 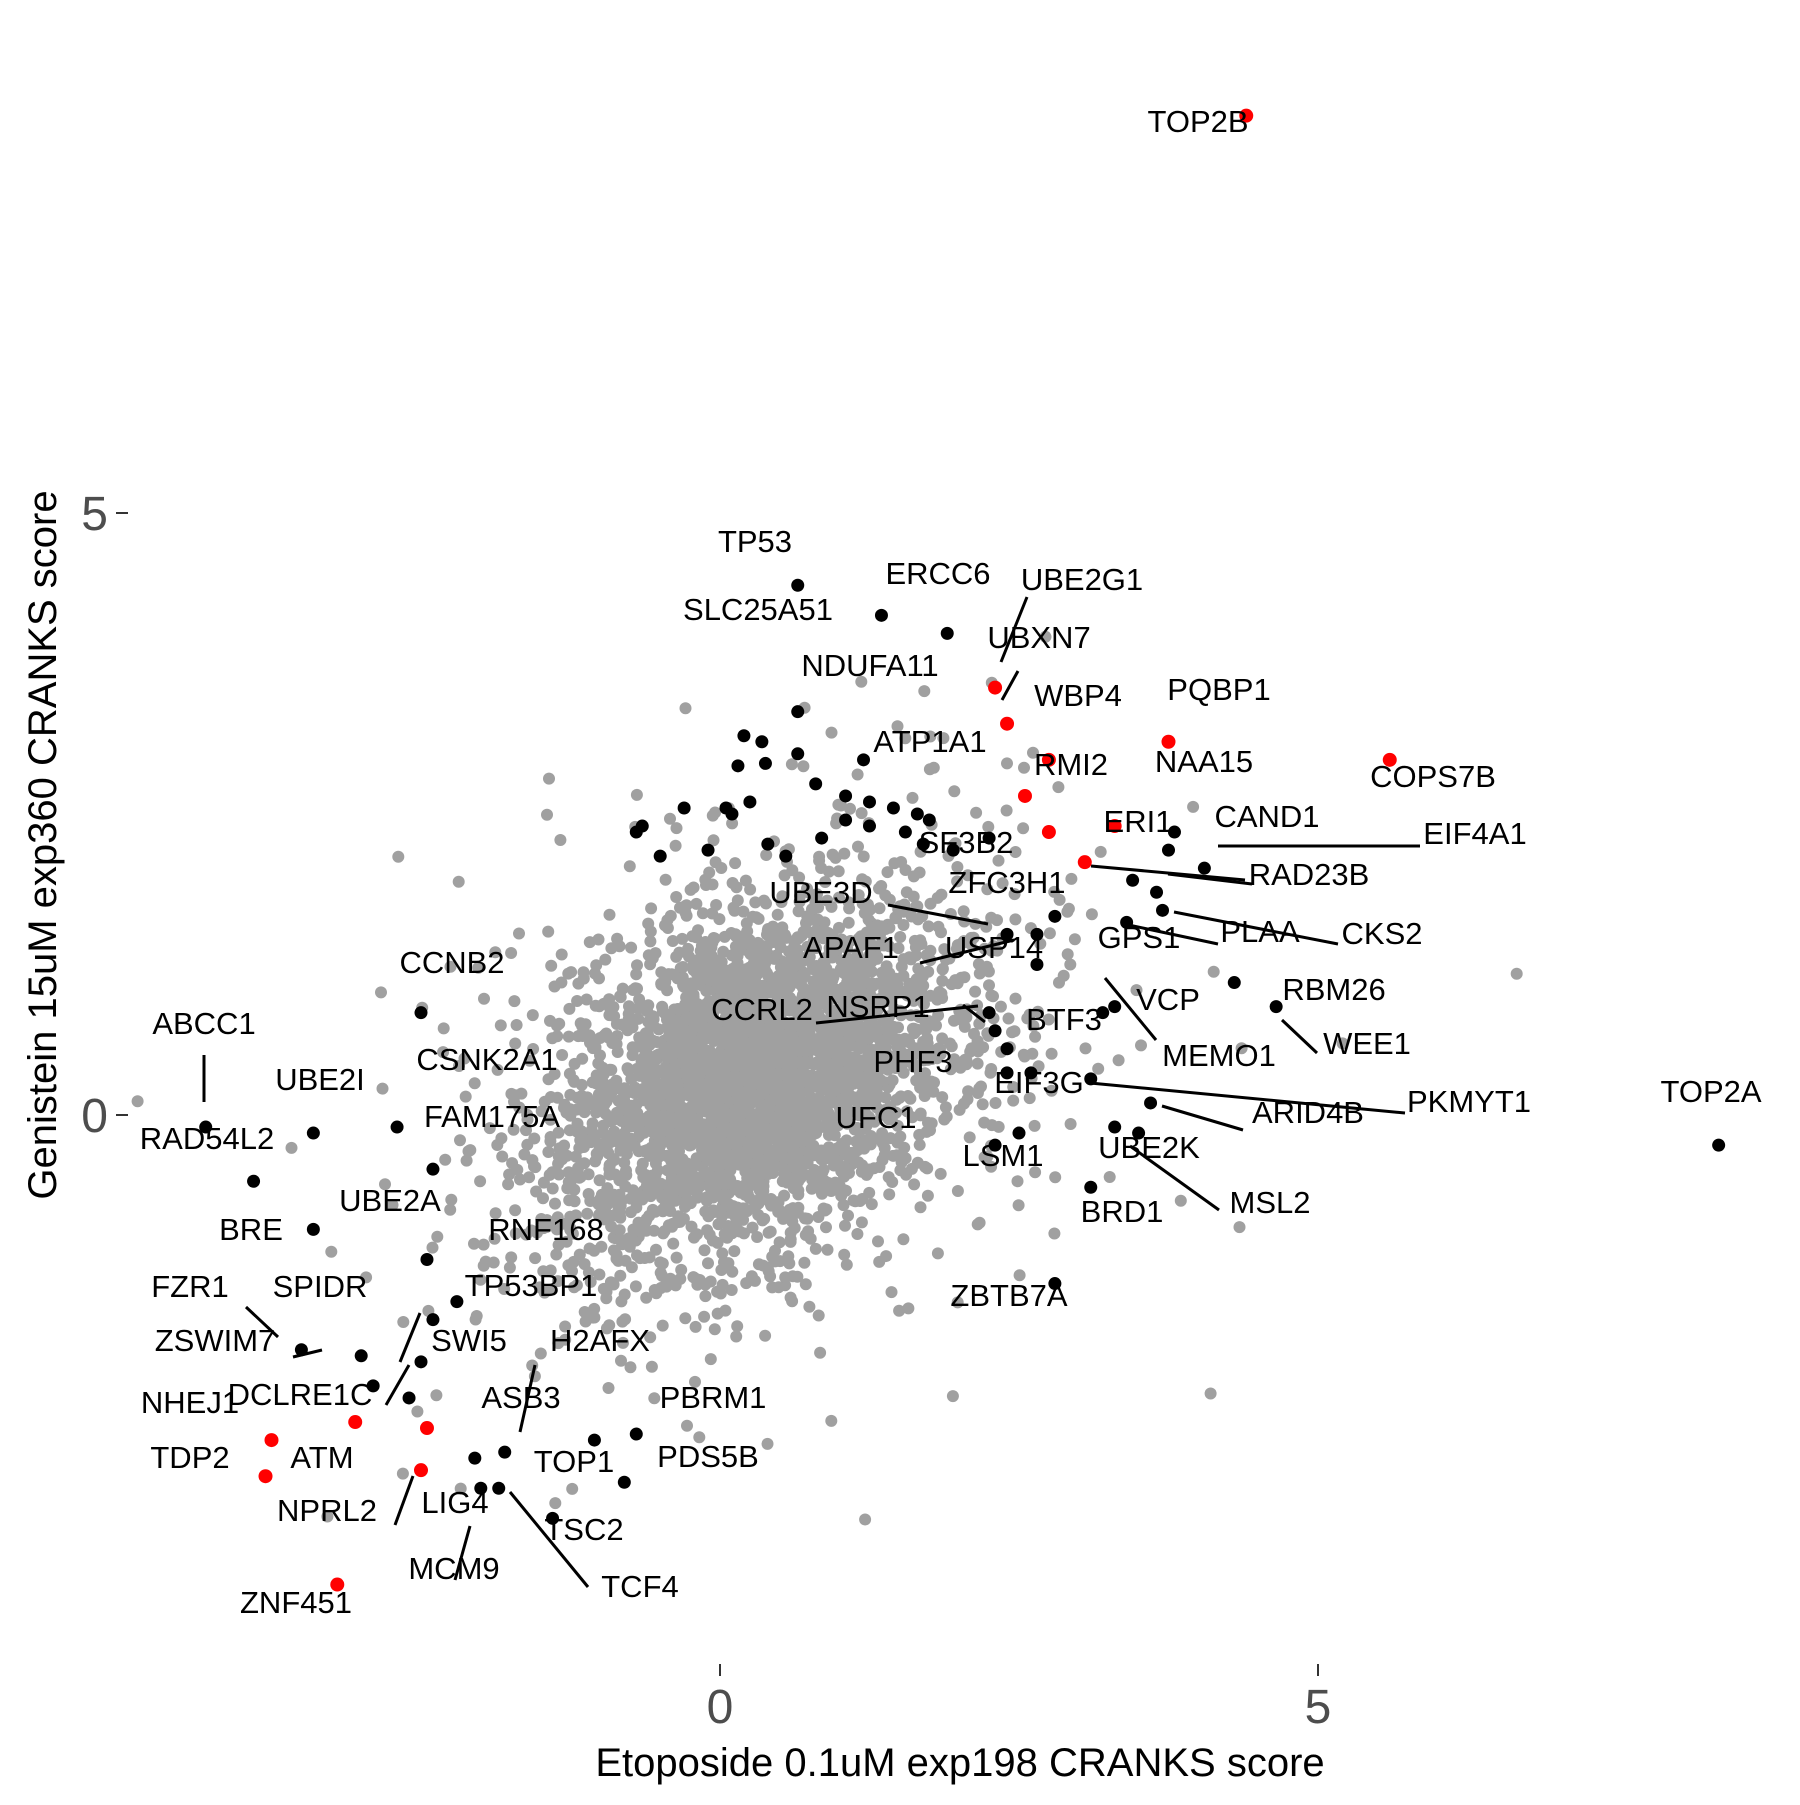 What do you see at coordinates (301, 1350) in the screenshot?
I see `point-fzr1` at bounding box center [301, 1350].